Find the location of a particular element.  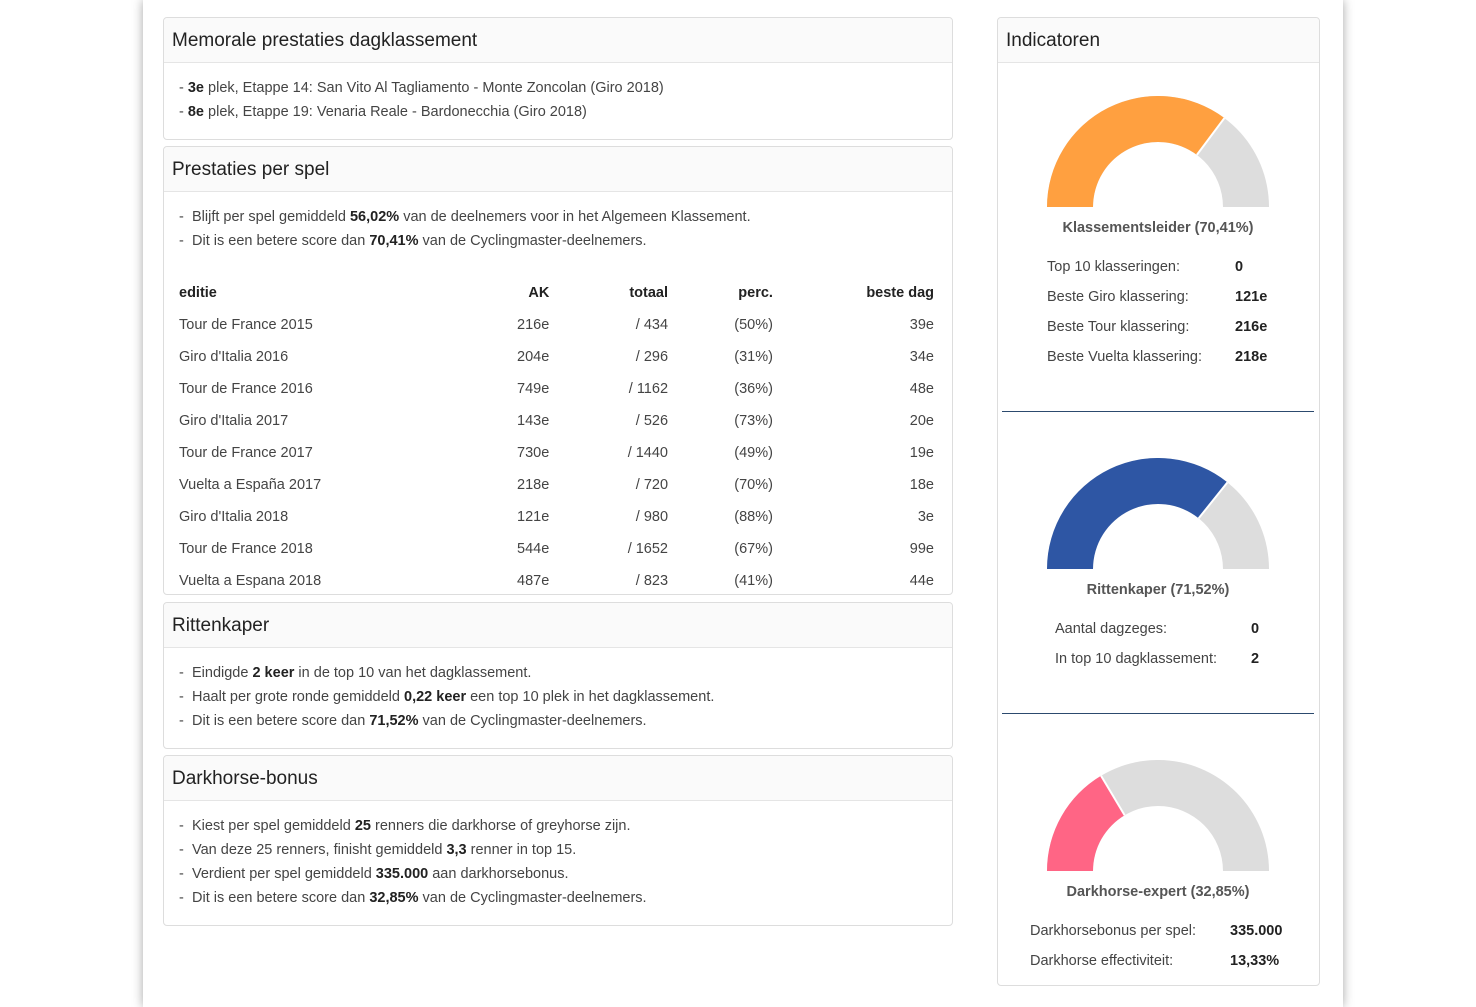

stat-row: Beste Tour klassering: 216e is located at coordinates (1157, 327).